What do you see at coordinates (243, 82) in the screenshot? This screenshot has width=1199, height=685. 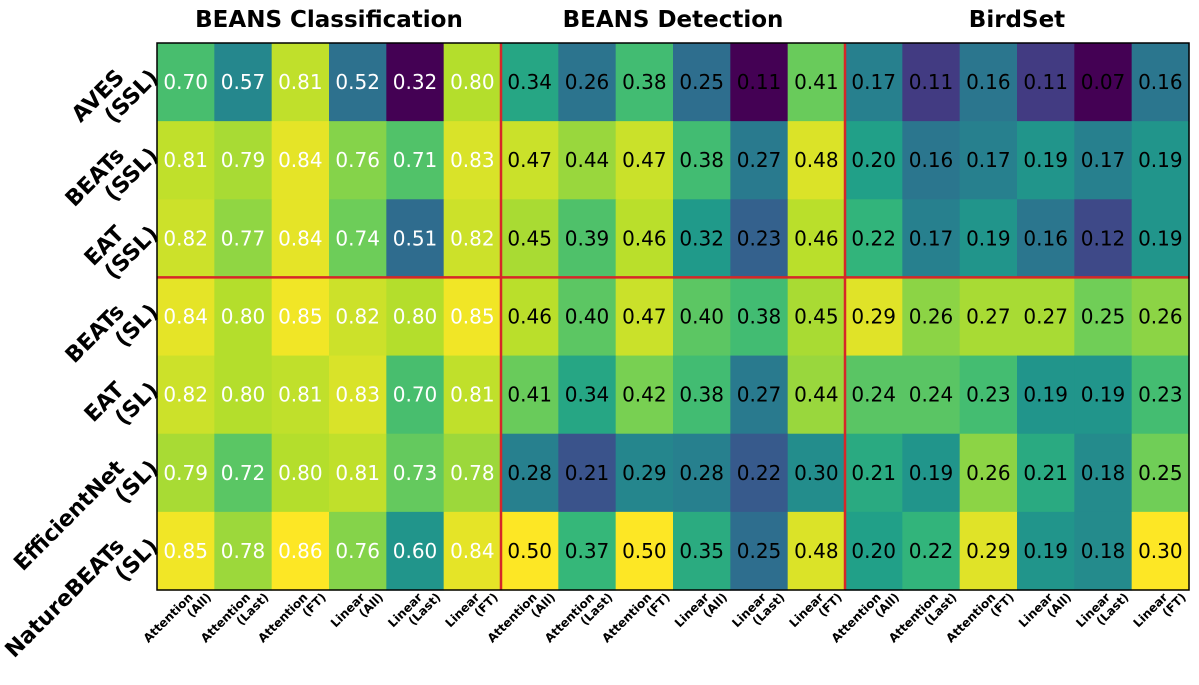 I see `cell-value-label: 0.57` at bounding box center [243, 82].